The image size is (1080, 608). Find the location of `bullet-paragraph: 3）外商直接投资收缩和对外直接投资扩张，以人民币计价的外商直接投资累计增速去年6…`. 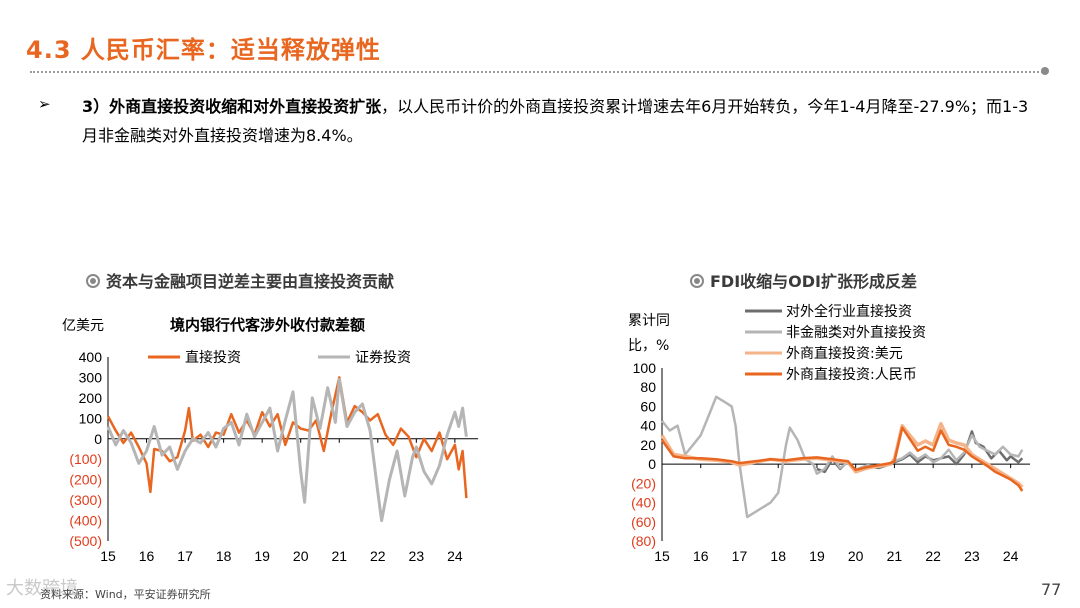

bullet-paragraph: 3）外商直接投资收缩和对外直接投资扩张，以人民币计价的外商直接投资累计增速去年6… is located at coordinates (562, 121).